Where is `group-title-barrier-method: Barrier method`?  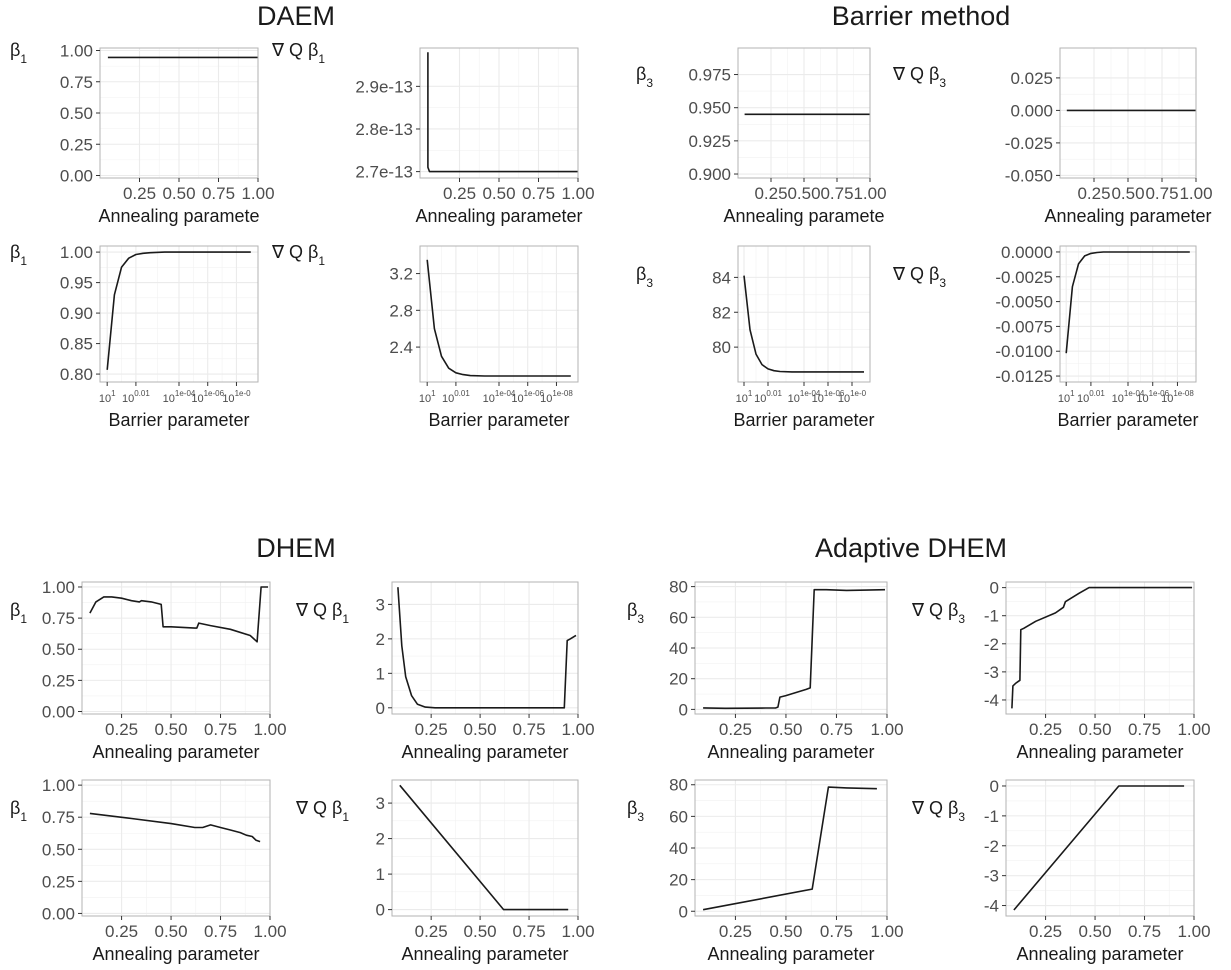 group-title-barrier-method: Barrier method is located at coordinates (921, 16).